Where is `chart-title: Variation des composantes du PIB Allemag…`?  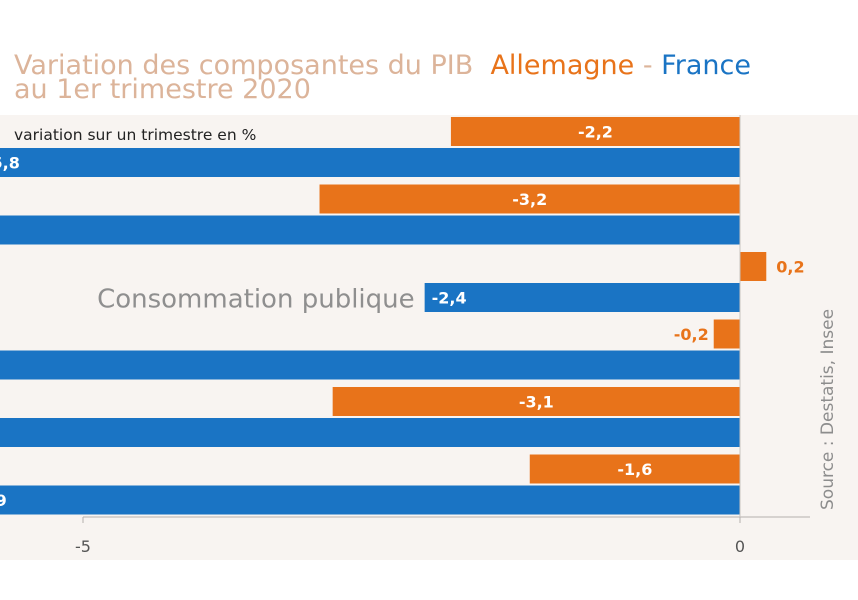
chart-title: Variation des composantes du PIB Allemag… is located at coordinates (382, 77).